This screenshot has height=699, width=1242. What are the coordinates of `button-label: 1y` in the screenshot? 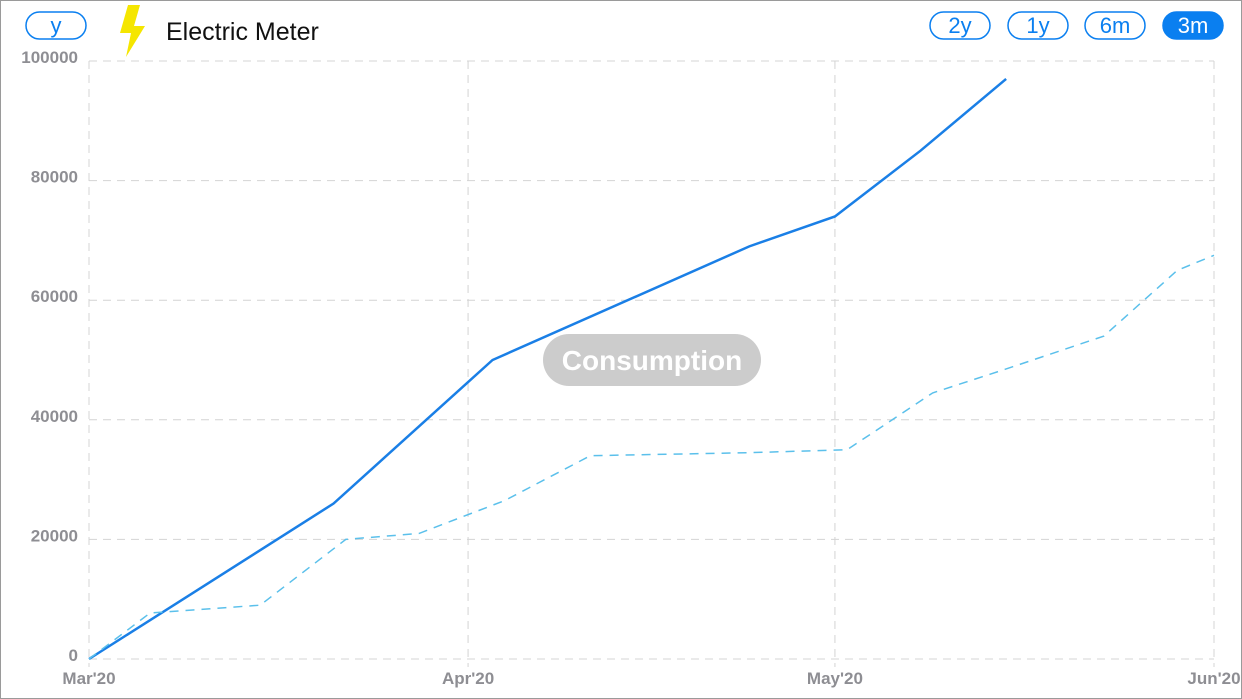 It's located at (1037, 25).